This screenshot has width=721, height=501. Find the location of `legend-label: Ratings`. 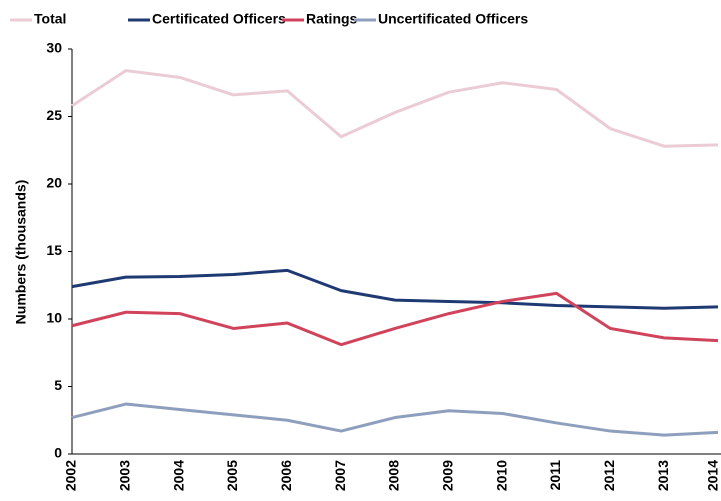

legend-label: Ratings is located at coordinates (332, 19).